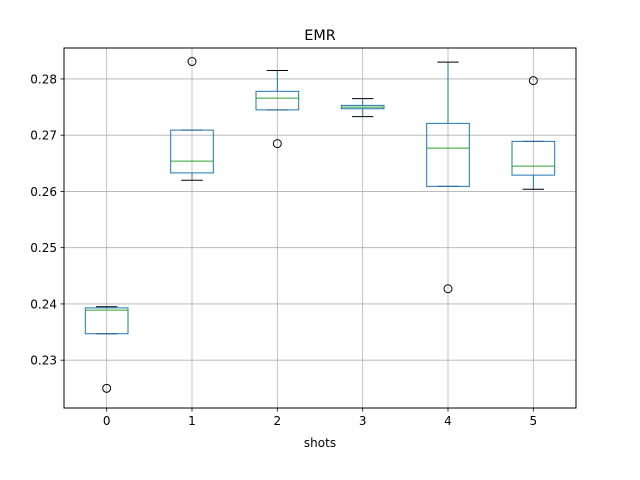  Describe the element at coordinates (320, 443) in the screenshot. I see `x-axis-label: shots` at that location.